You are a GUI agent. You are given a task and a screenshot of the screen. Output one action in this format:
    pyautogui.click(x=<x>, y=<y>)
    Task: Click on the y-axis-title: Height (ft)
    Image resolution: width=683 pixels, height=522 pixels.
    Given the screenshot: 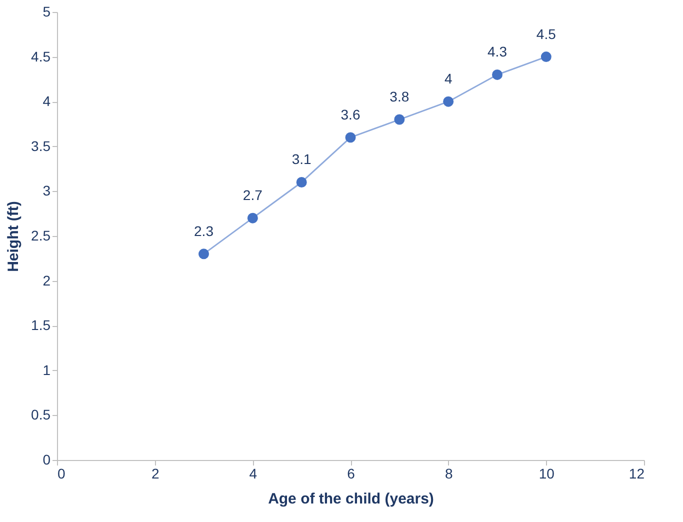 What is the action you would take?
    pyautogui.click(x=13, y=236)
    